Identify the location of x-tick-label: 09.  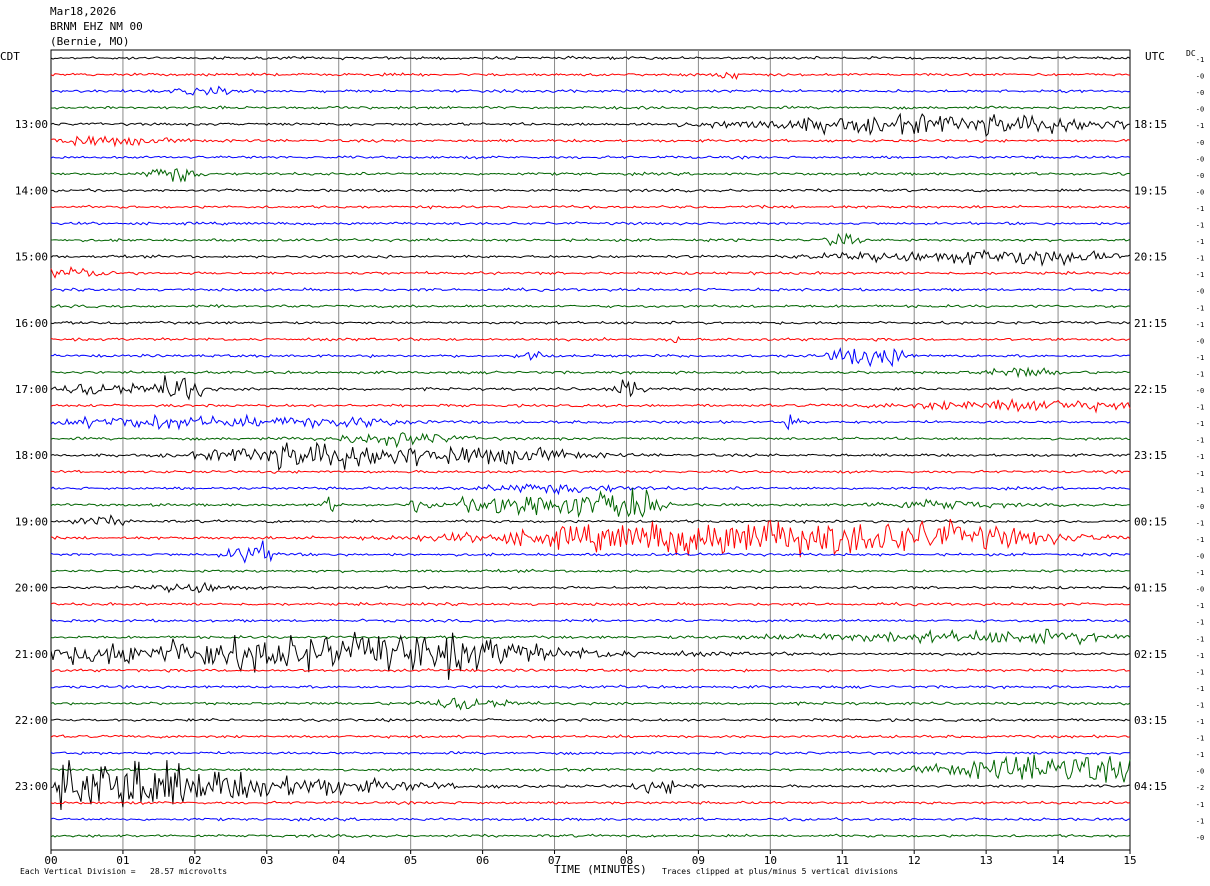
(698, 860).